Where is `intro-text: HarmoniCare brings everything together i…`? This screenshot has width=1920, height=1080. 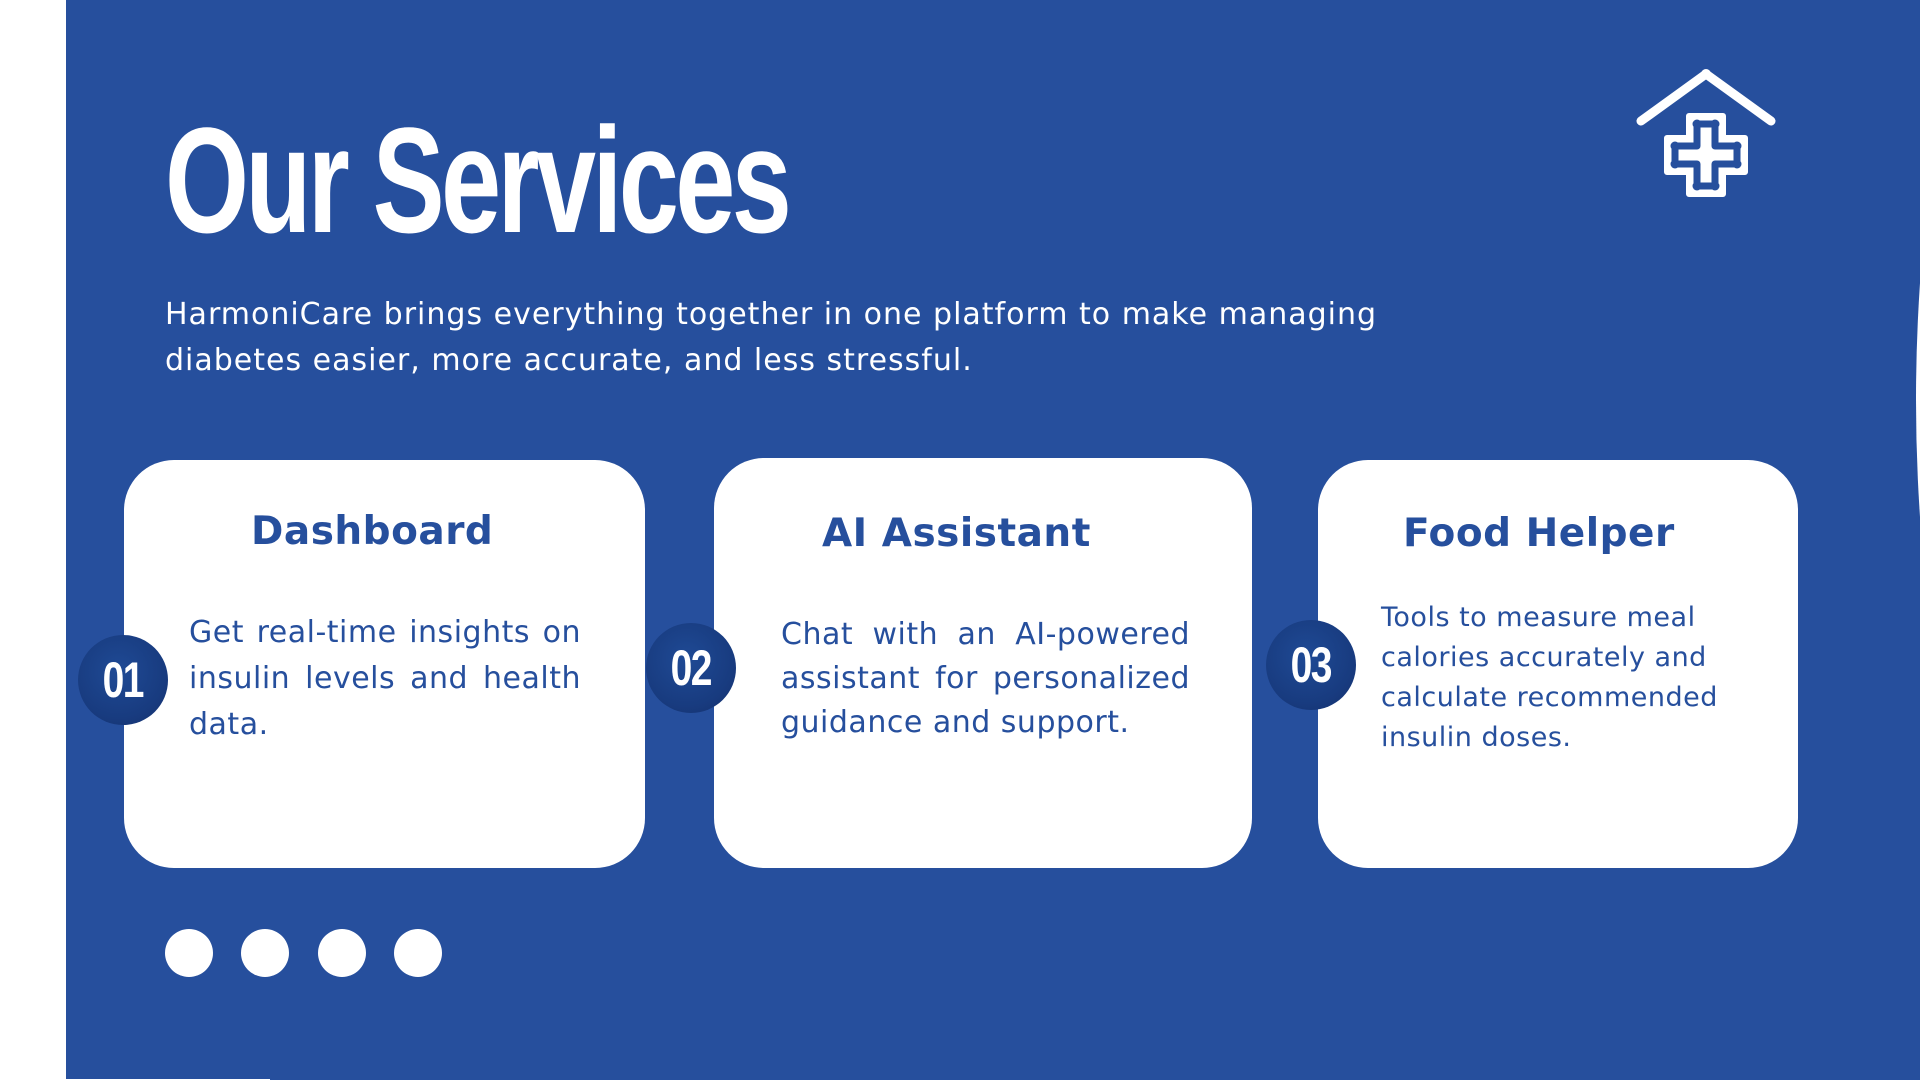
intro-text: HarmoniCare brings everything together i… is located at coordinates (771, 337).